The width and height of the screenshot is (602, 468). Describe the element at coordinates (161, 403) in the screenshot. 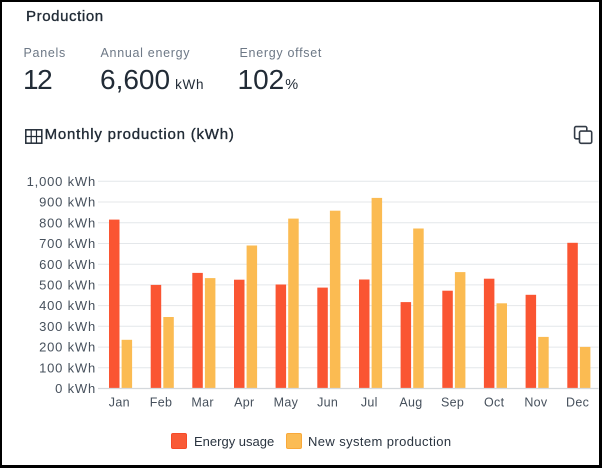

I see `svg-text: Feb` at that location.